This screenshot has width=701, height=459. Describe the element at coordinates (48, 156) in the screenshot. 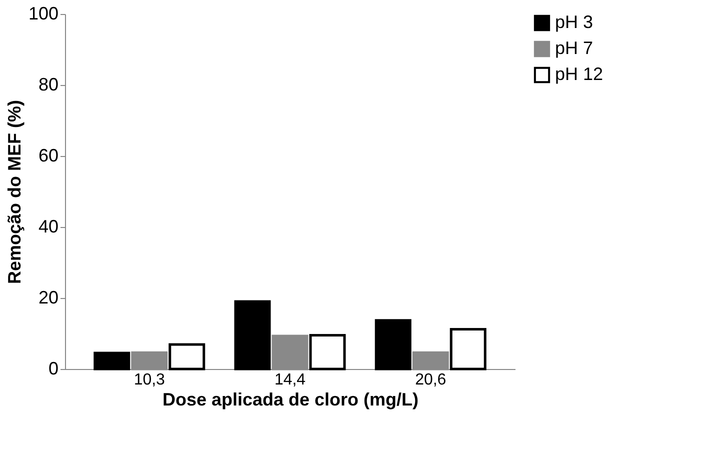

I see `y-tick-label: 60` at that location.